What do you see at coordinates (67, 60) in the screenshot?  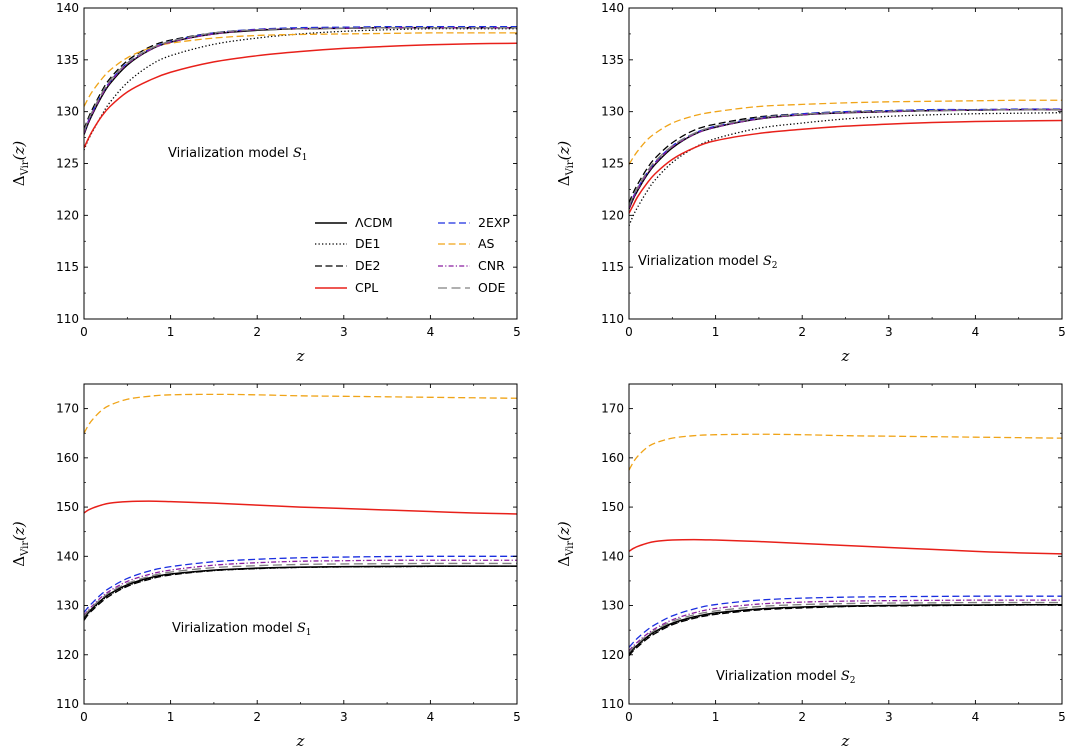 I see `y-tick-label: 135` at bounding box center [67, 60].